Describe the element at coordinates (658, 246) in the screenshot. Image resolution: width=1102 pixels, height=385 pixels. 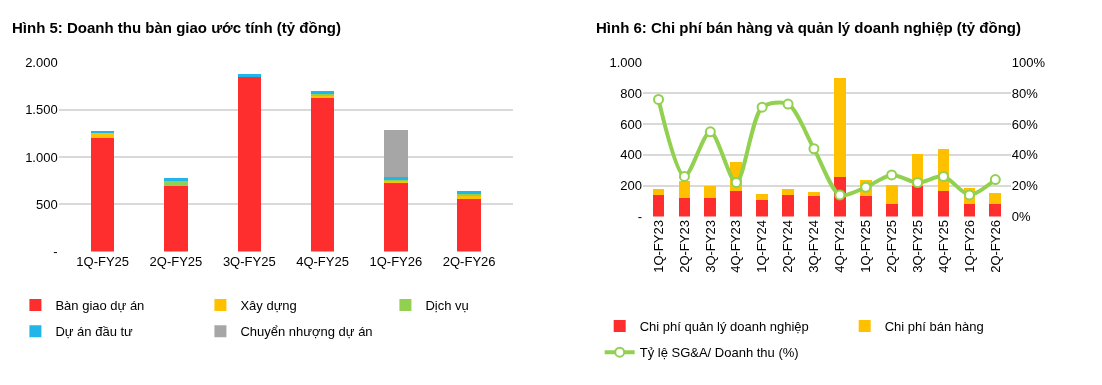
I see `x-tick-label: 1Q-FY23` at that location.